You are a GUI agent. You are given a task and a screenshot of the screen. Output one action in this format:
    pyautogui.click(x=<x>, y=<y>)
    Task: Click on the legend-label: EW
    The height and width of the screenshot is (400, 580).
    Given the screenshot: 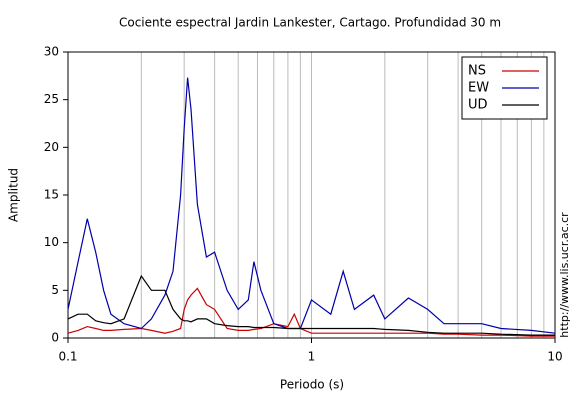 What is the action you would take?
    pyautogui.click(x=478, y=88)
    